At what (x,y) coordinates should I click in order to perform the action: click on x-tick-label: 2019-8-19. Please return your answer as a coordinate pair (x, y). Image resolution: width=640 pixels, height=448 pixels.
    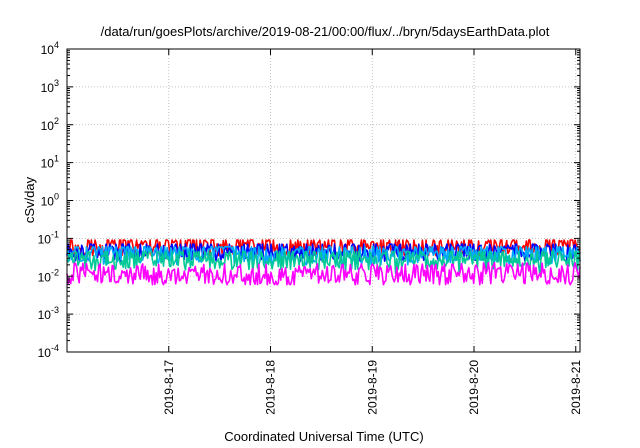
    Looking at the image, I should click on (372, 387).